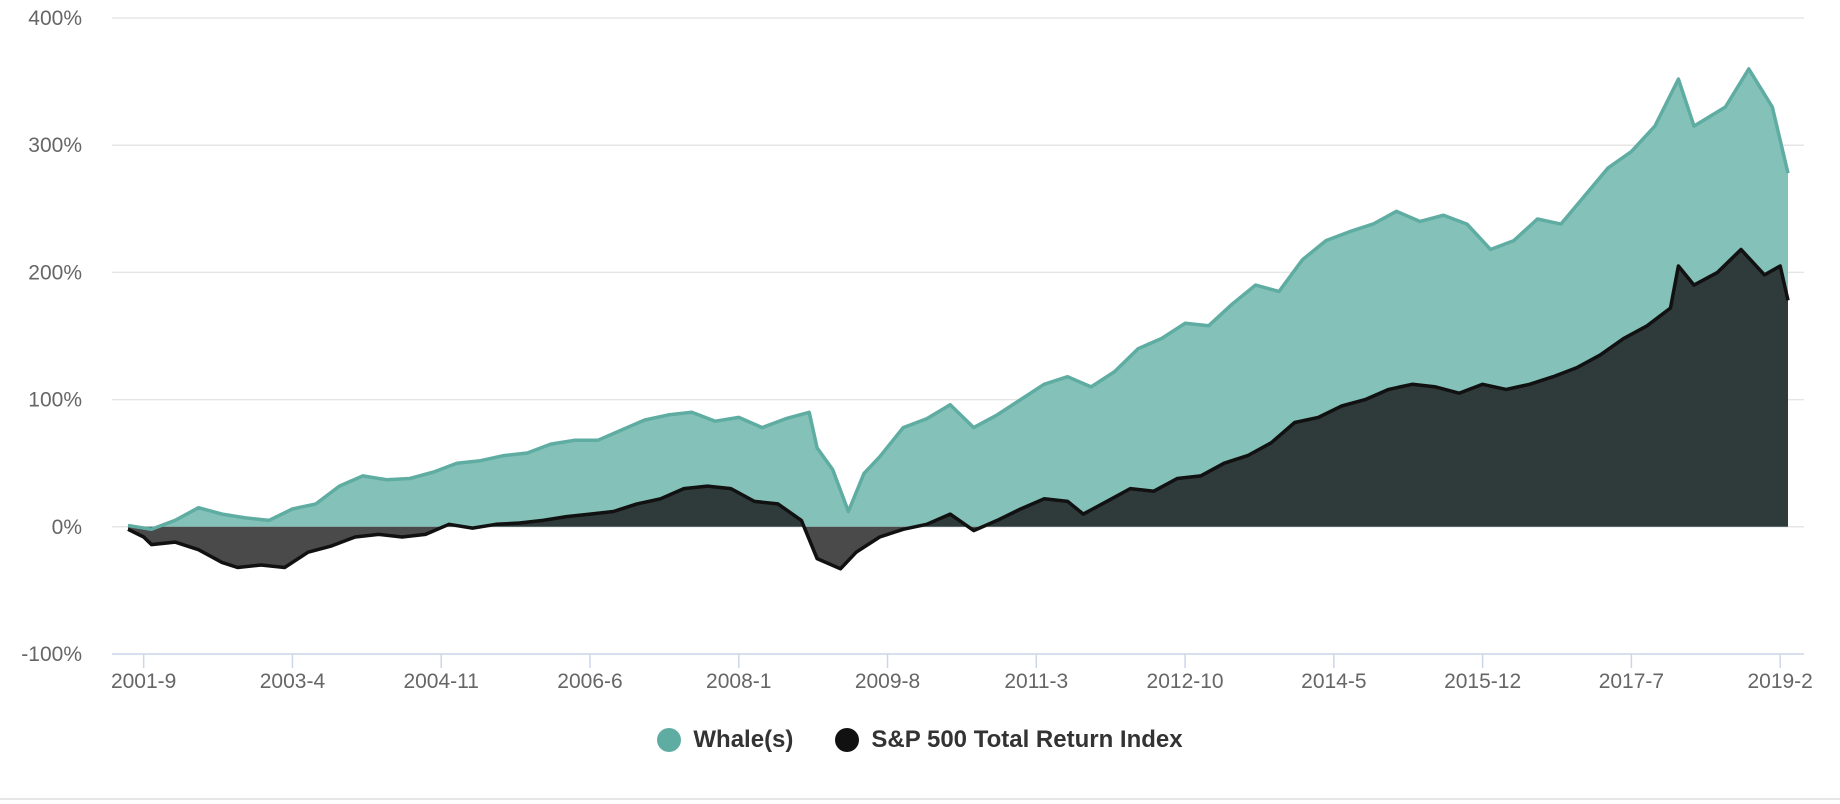 The image size is (1840, 804). I want to click on y-tick-label: -100%, so click(51, 654).